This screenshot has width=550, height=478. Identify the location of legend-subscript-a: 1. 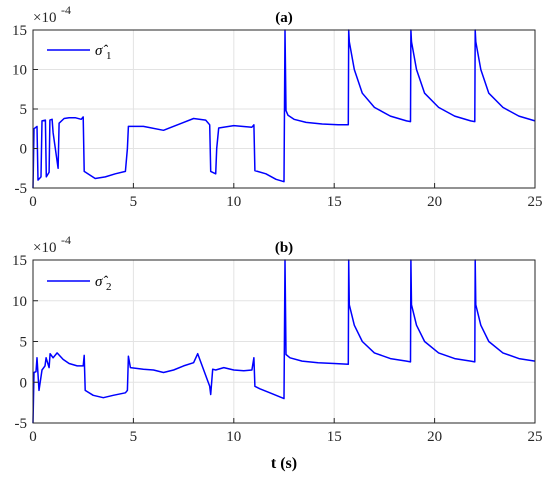
(109, 56).